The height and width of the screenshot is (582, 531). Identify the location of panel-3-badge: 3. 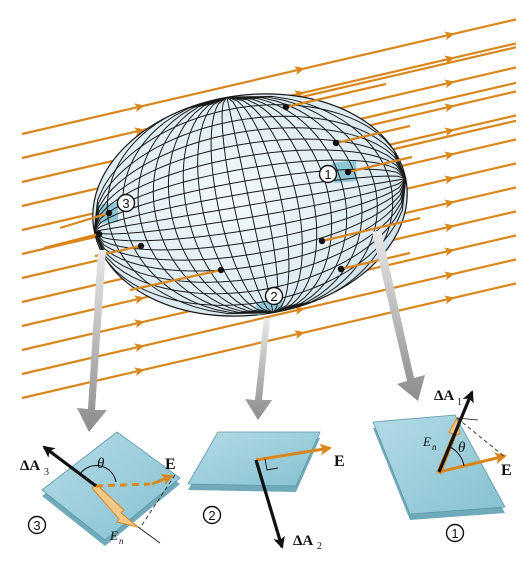
(37, 525).